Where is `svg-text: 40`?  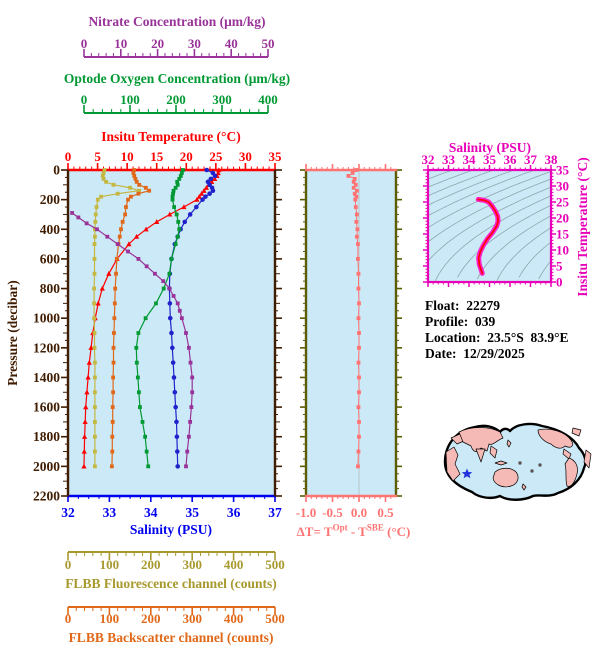 svg-text: 40 is located at coordinates (231, 43).